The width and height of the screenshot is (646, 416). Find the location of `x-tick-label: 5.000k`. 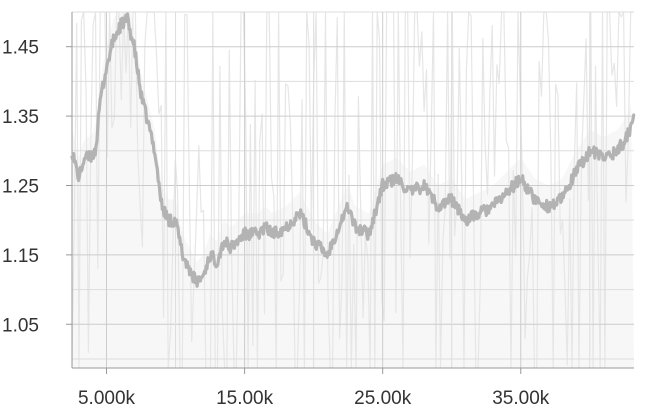

x-tick-label: 5.000k is located at coordinates (107, 398).